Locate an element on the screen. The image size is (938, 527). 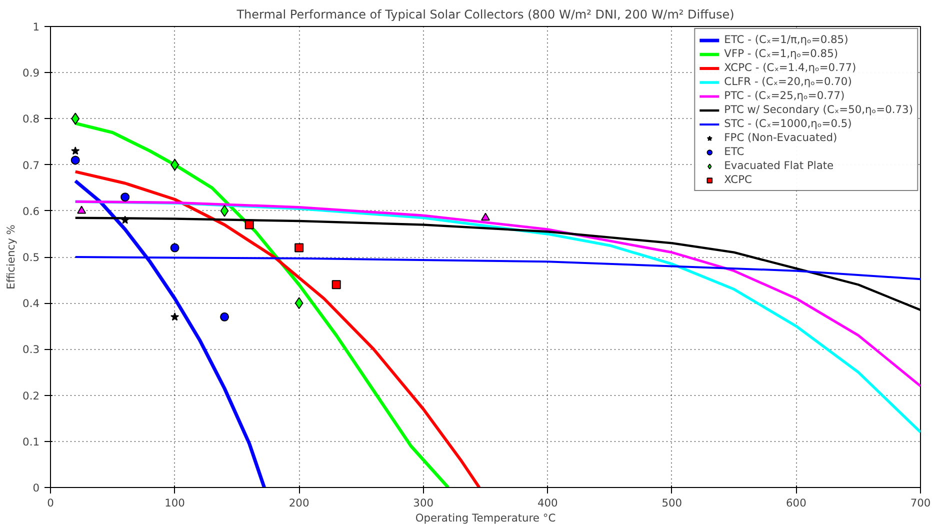
x-tick-label: 600 is located at coordinates (796, 503).